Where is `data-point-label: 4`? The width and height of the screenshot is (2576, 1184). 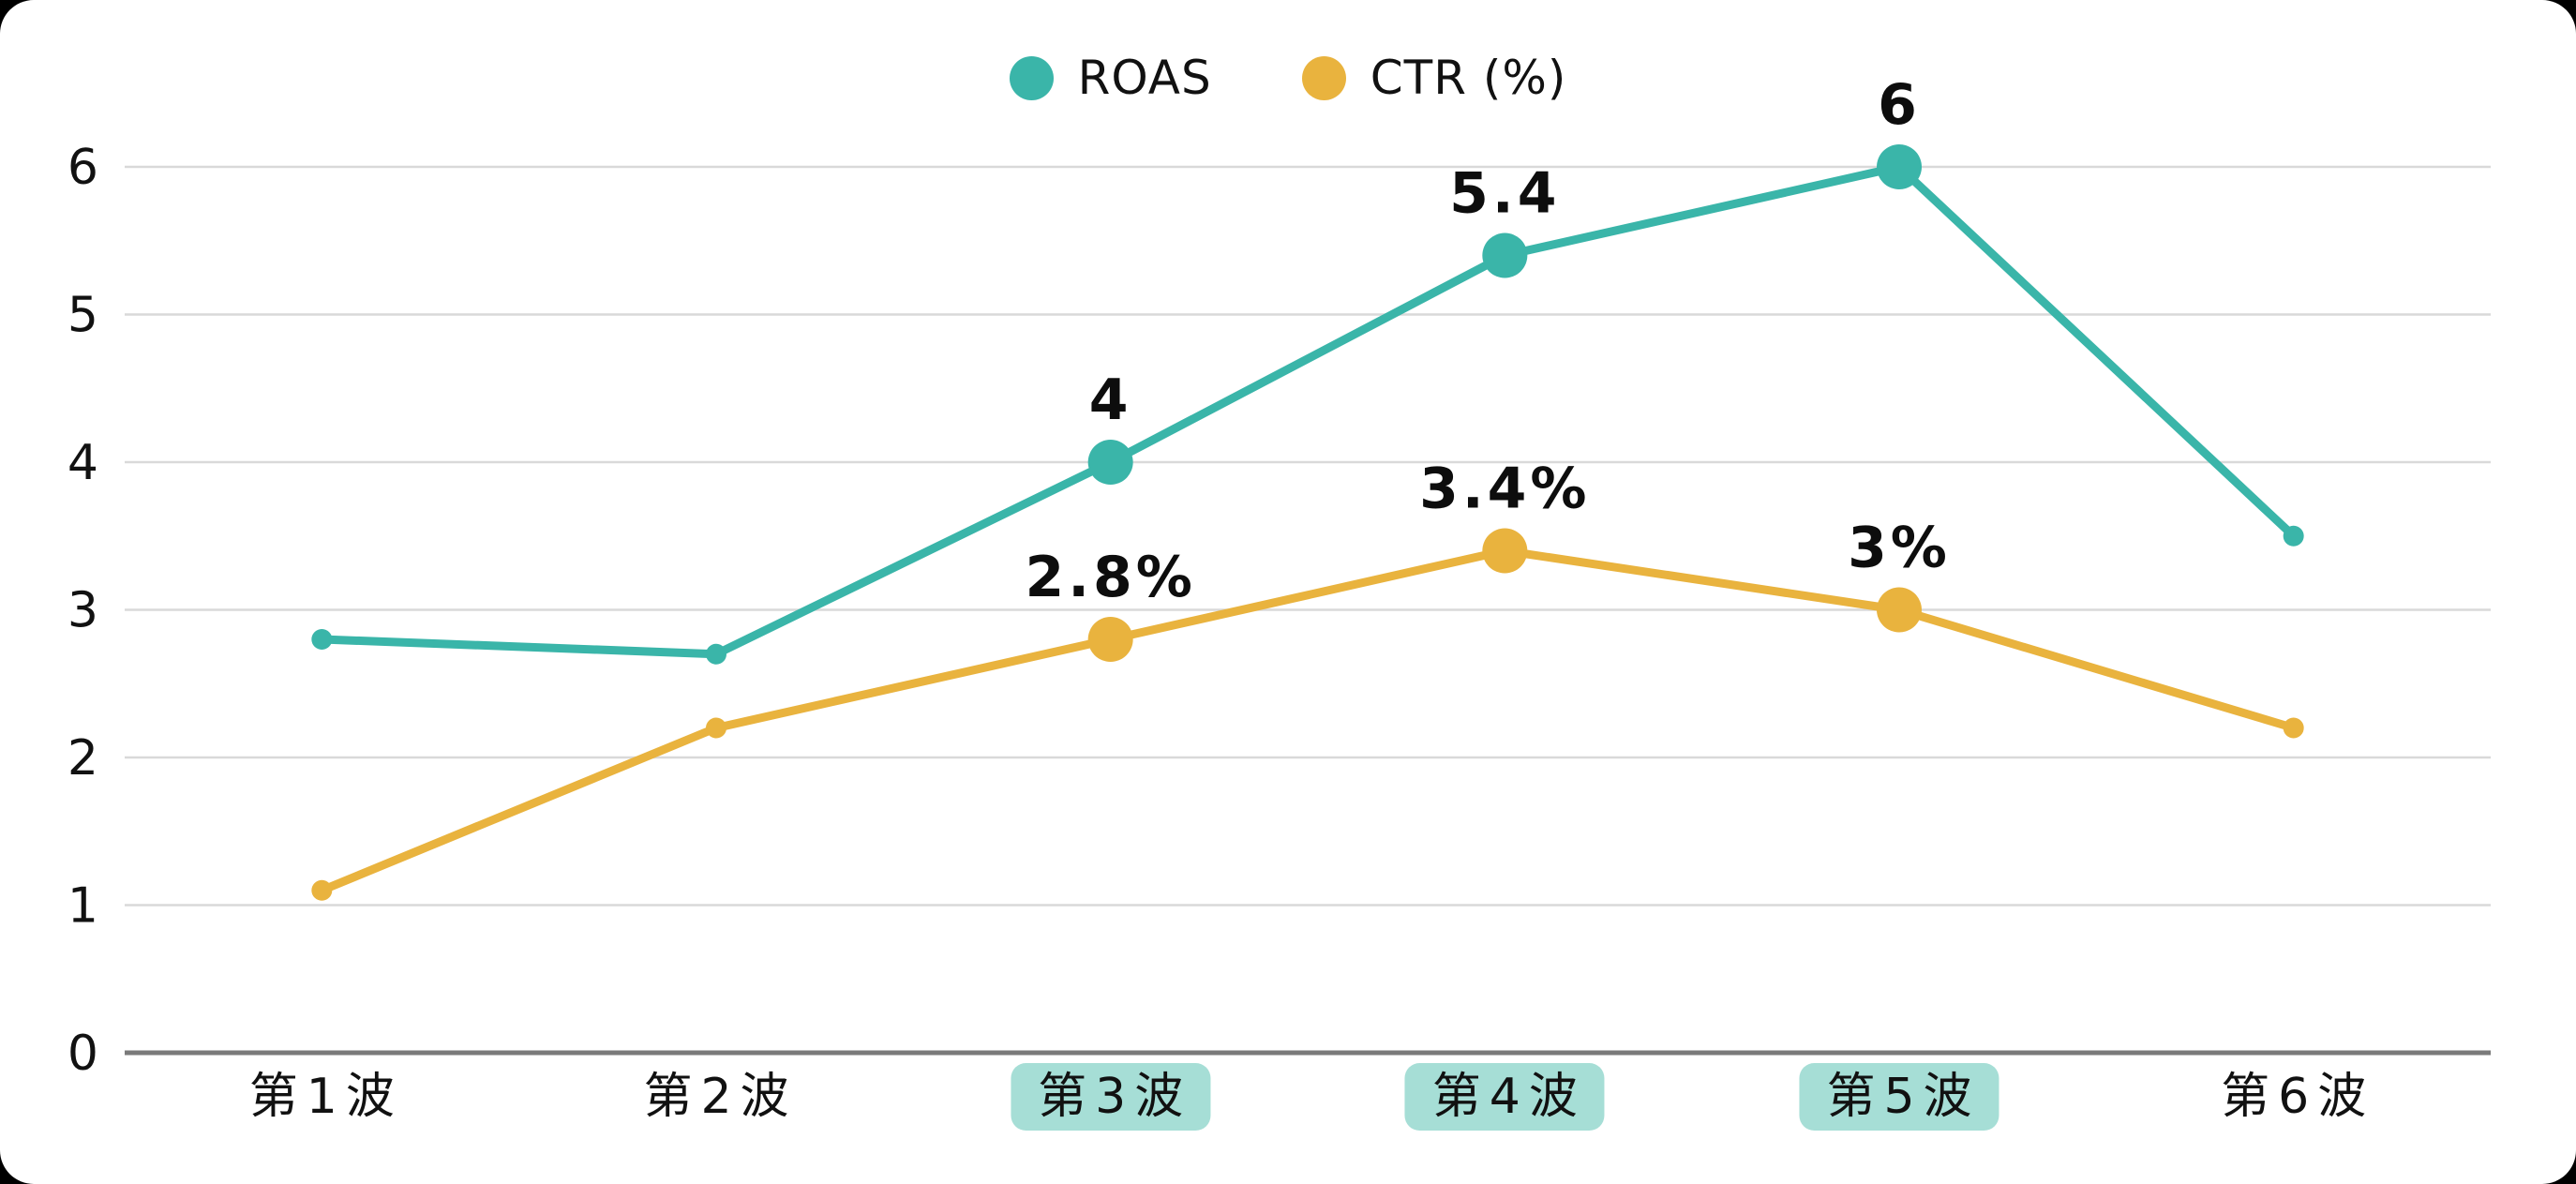 data-point-label: 4 is located at coordinates (1110, 400).